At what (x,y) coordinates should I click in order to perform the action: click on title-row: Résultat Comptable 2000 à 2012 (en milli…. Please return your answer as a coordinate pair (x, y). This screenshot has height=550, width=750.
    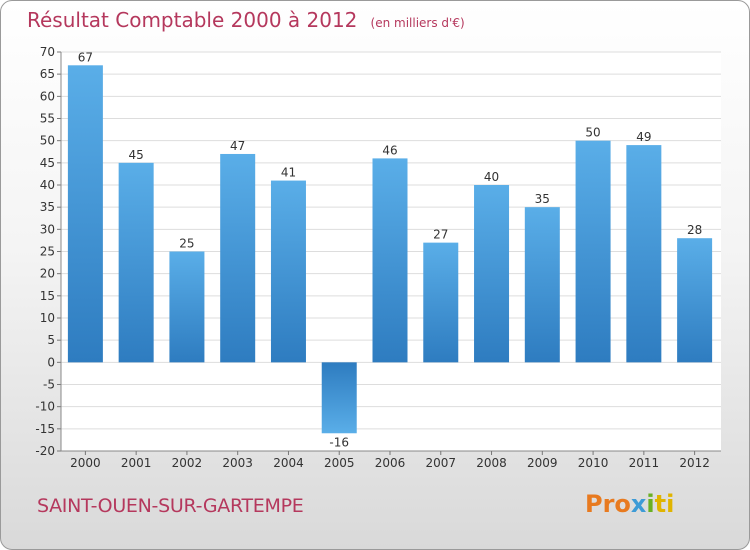
    Looking at the image, I should click on (246, 20).